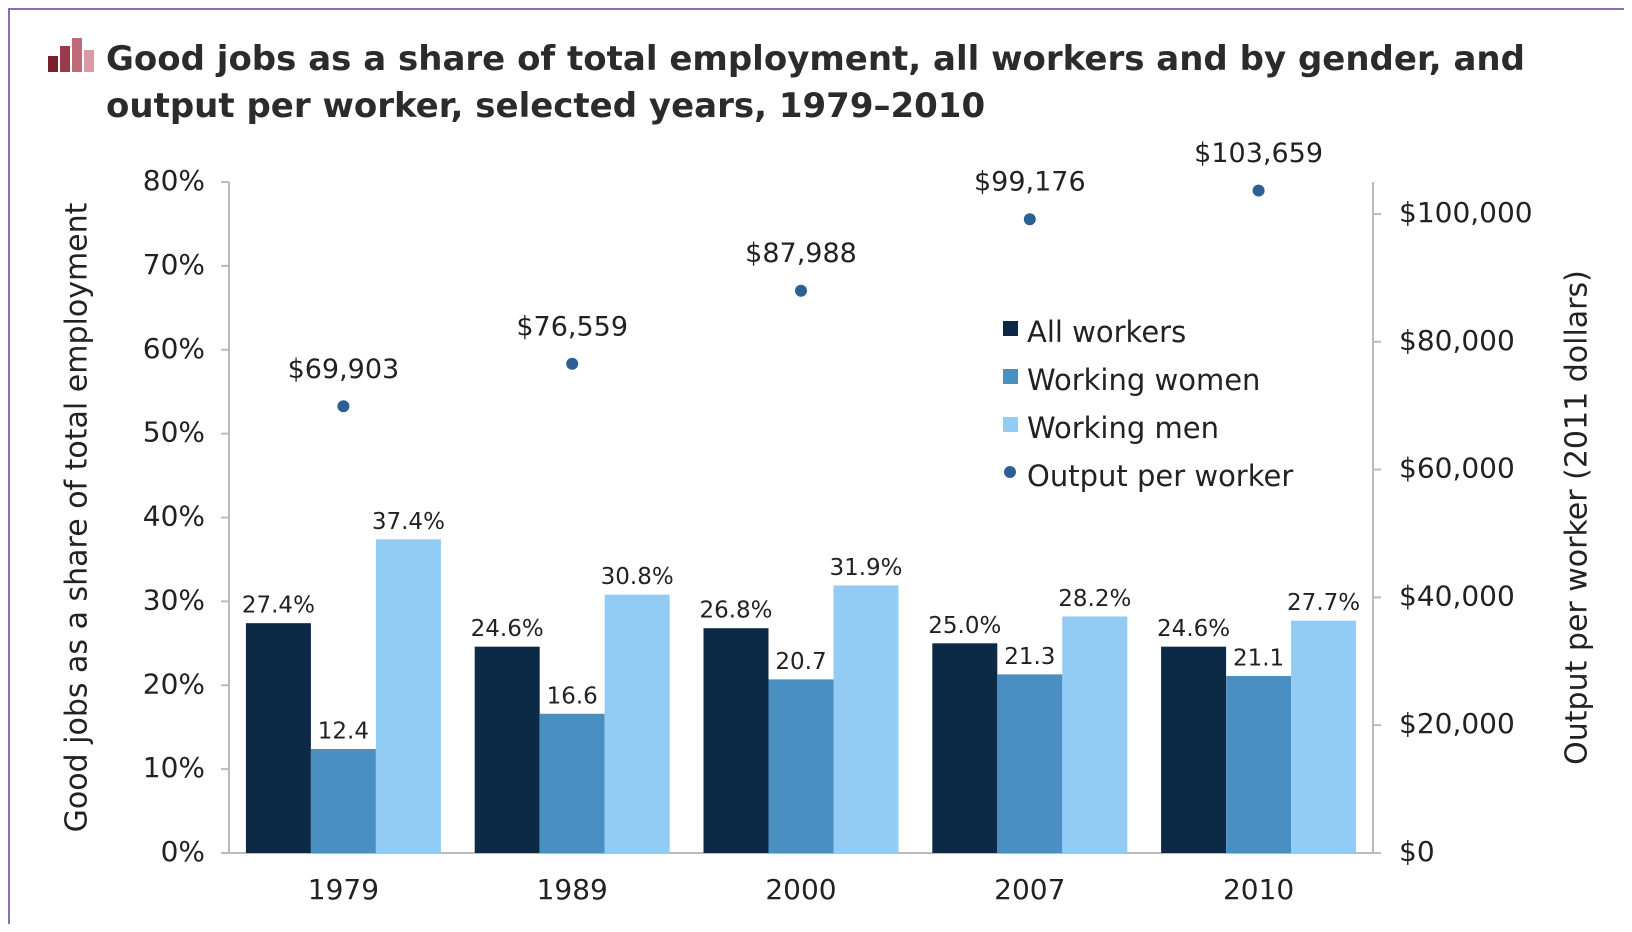  I want to click on data-label: 27.4%, so click(278, 606).